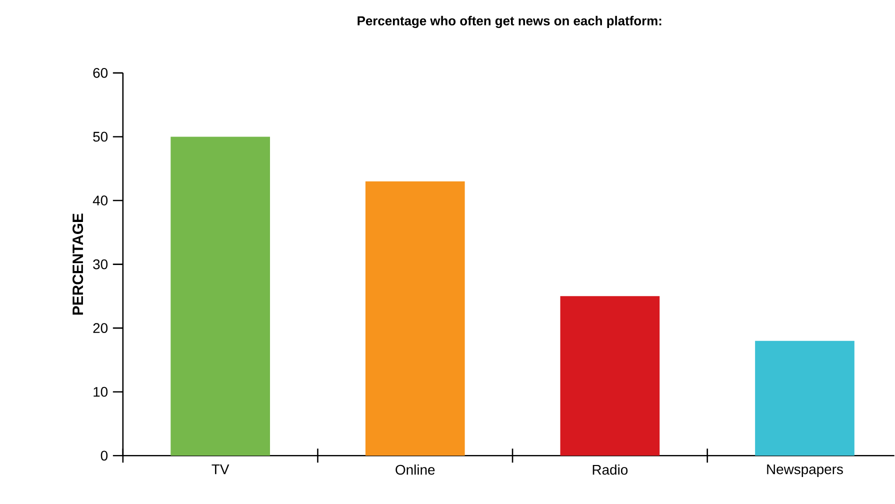 This screenshot has width=895, height=504. What do you see at coordinates (100, 265) in the screenshot?
I see `y-tick-label: 30` at bounding box center [100, 265].